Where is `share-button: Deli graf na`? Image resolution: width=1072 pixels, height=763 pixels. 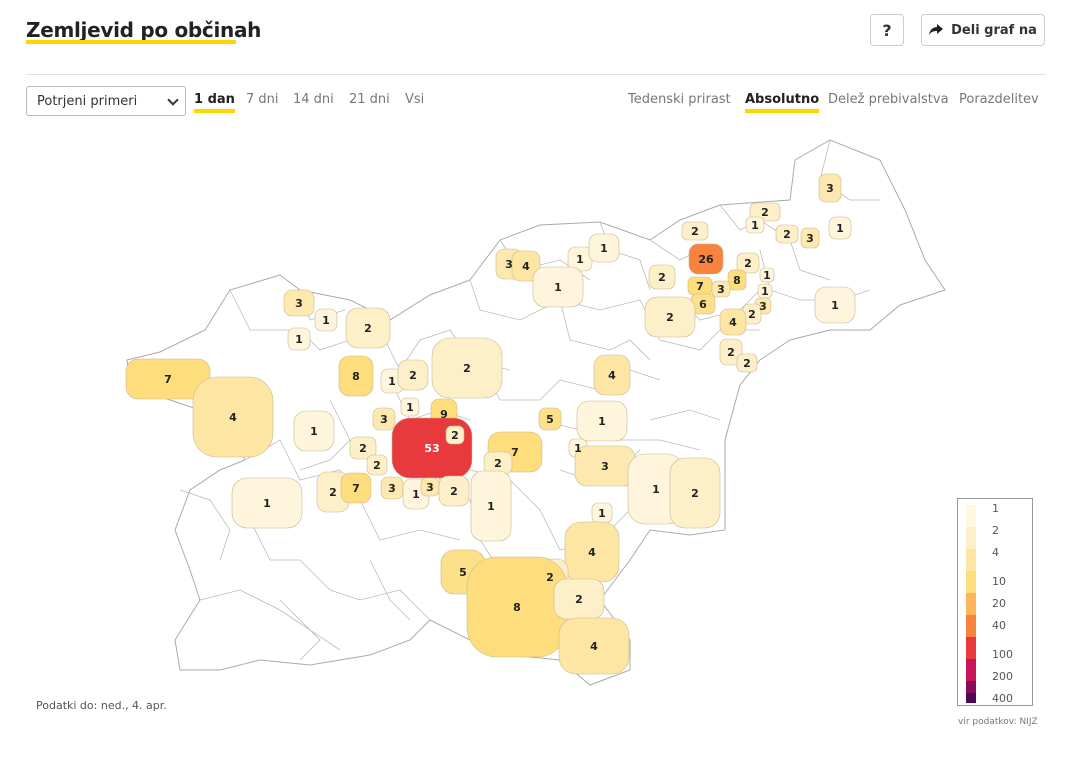
share-button: Deli graf na is located at coordinates (983, 30).